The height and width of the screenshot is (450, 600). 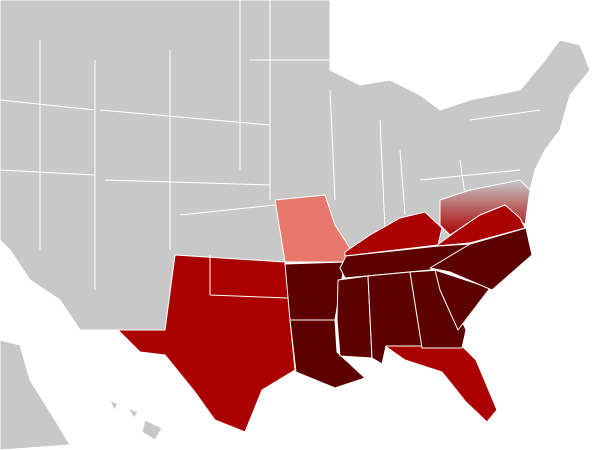 I want to click on hawaii, so click(x=136, y=420).